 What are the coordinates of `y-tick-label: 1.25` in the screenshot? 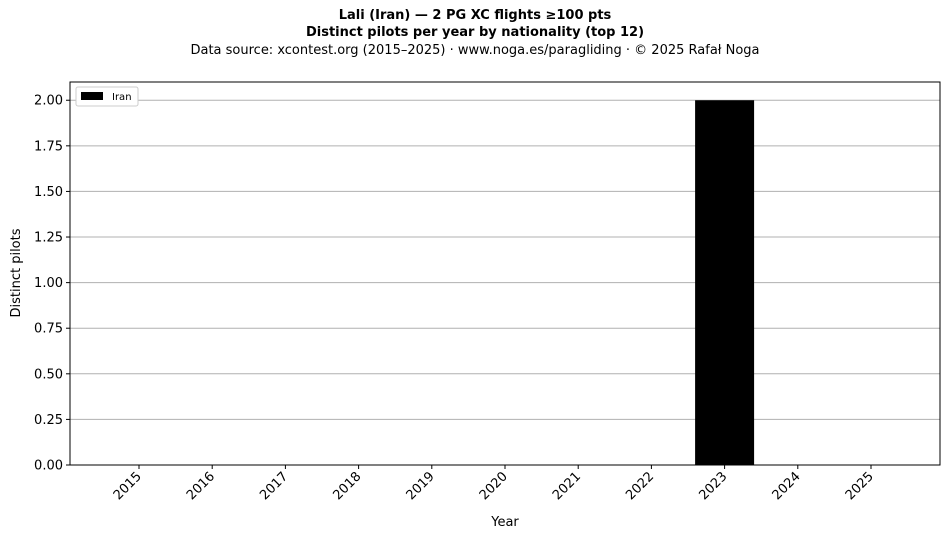 It's located at (48, 238).